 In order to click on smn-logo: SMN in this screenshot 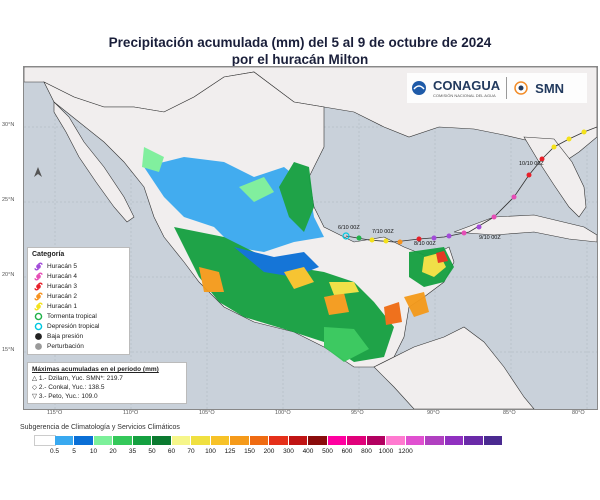, I will do `click(550, 88)`.